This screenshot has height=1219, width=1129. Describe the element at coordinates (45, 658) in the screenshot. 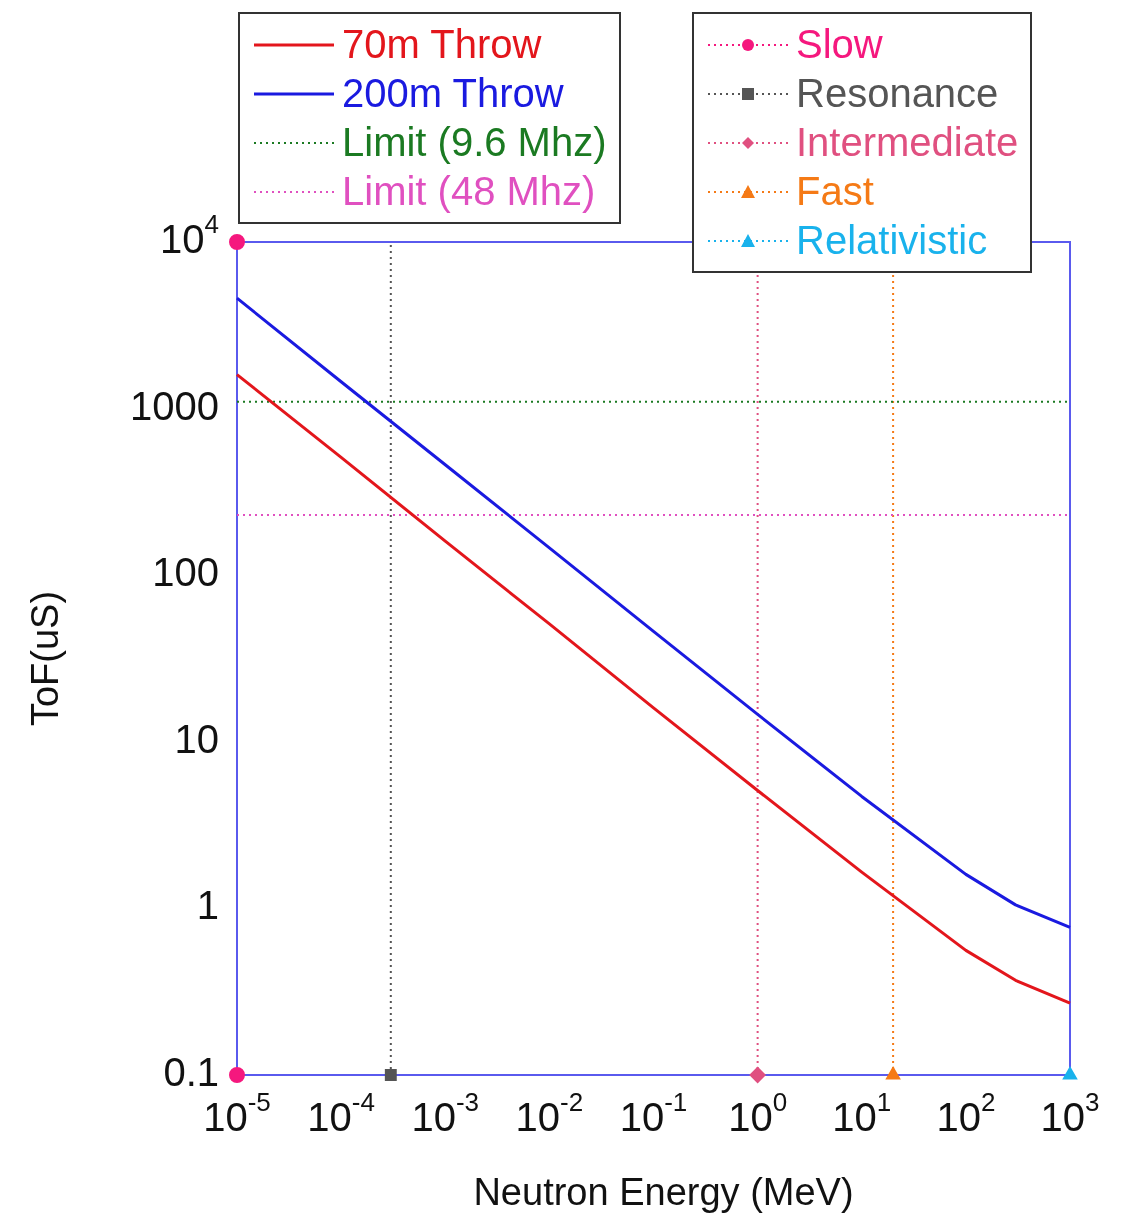

I see `y-axis-title: ToF(uS)` at that location.